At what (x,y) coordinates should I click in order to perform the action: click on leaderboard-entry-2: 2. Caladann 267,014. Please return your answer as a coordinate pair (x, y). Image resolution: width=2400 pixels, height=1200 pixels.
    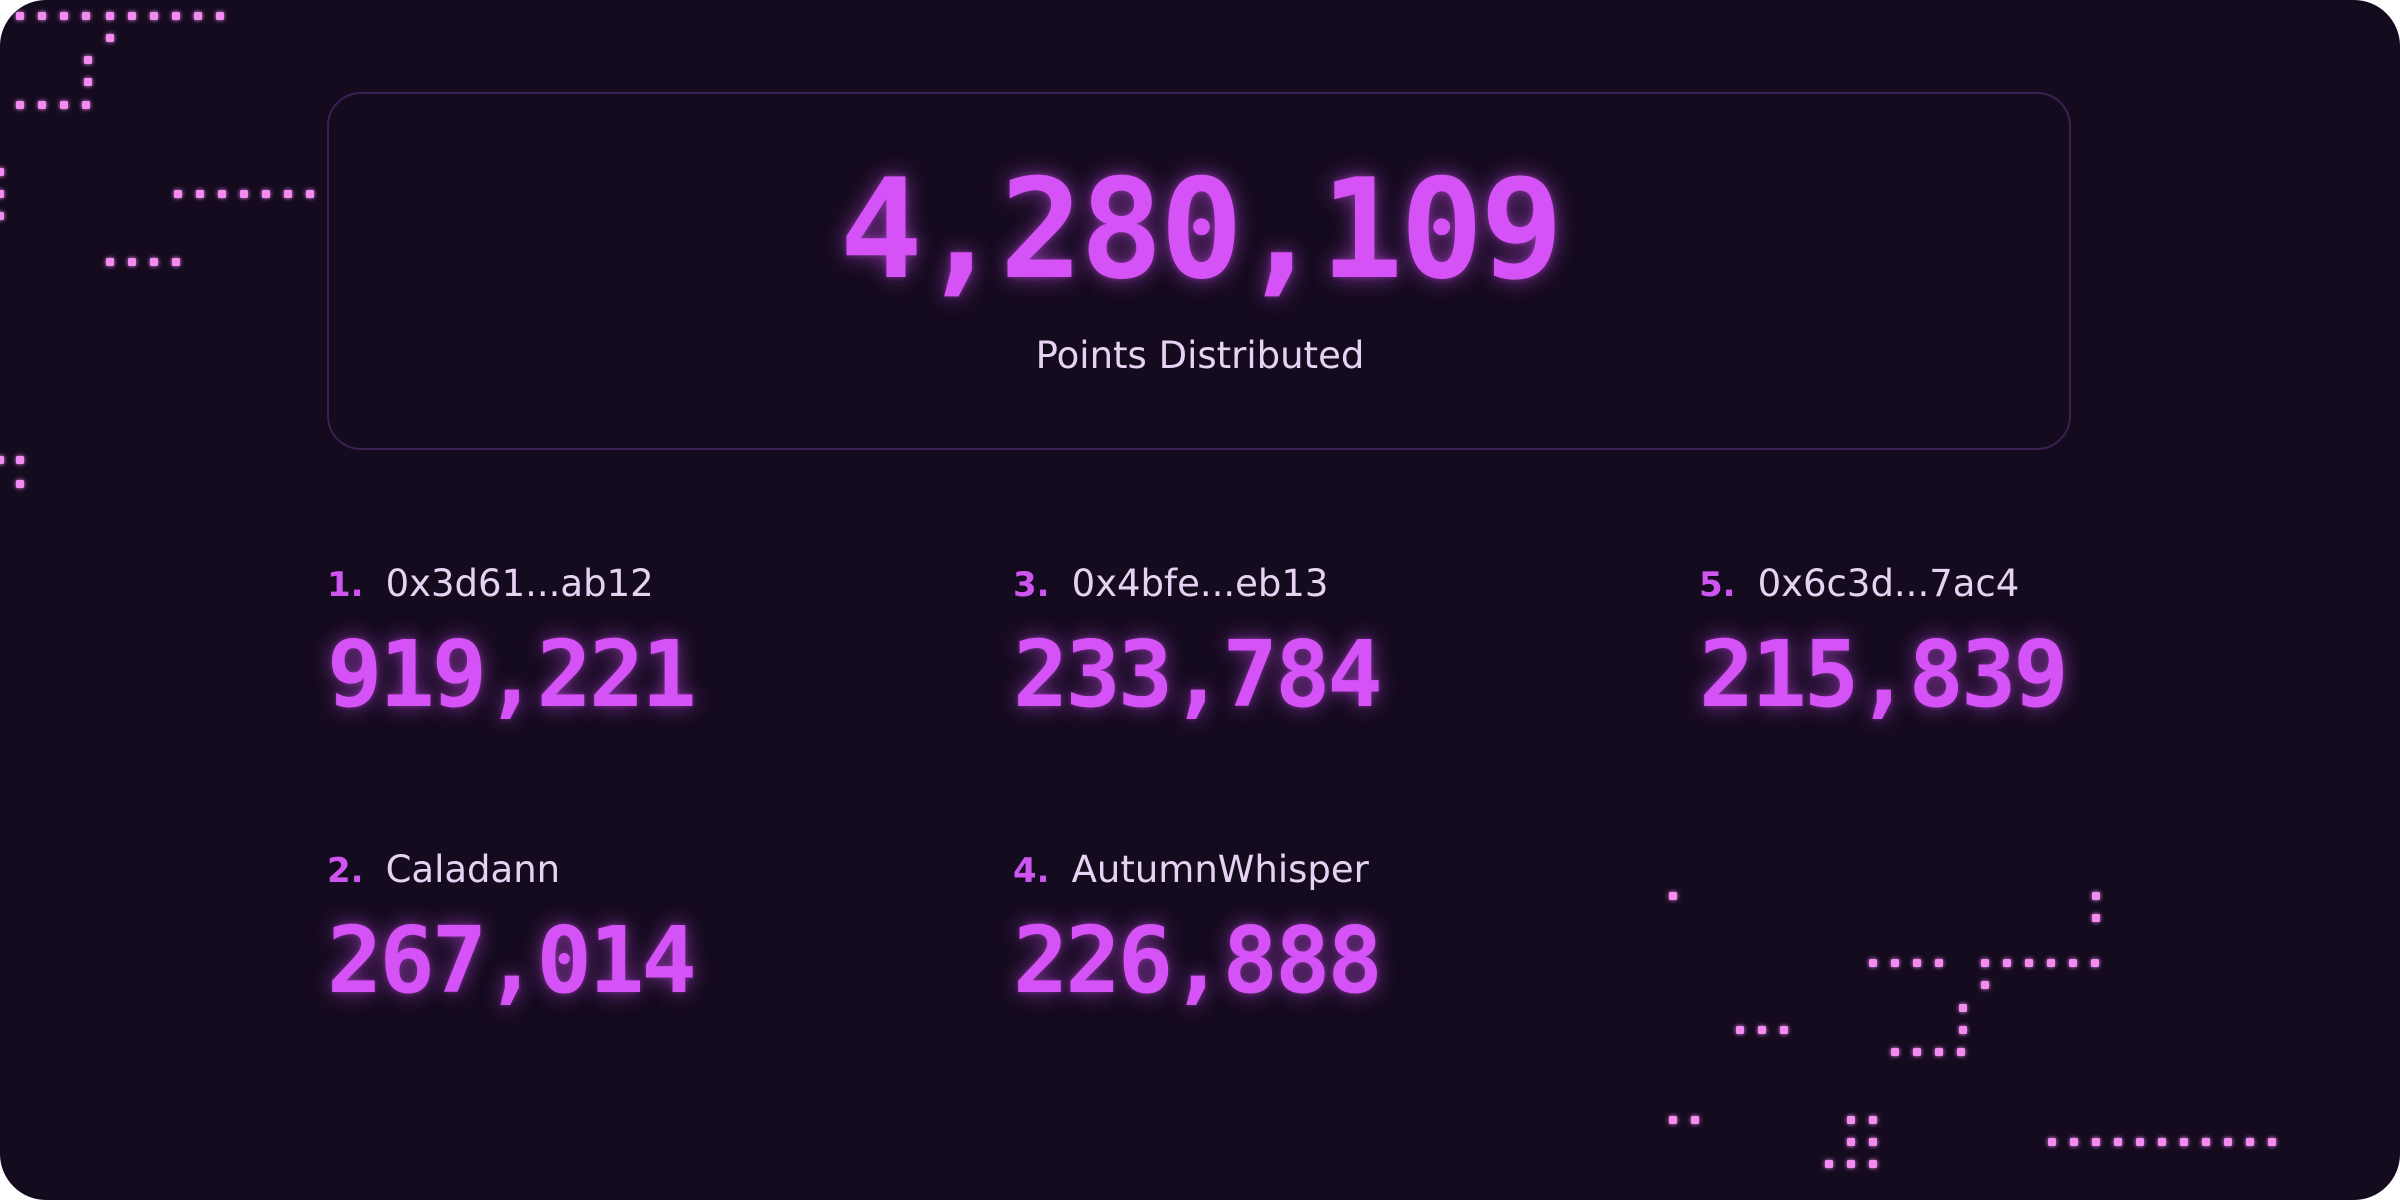
    Looking at the image, I should click on (627, 936).